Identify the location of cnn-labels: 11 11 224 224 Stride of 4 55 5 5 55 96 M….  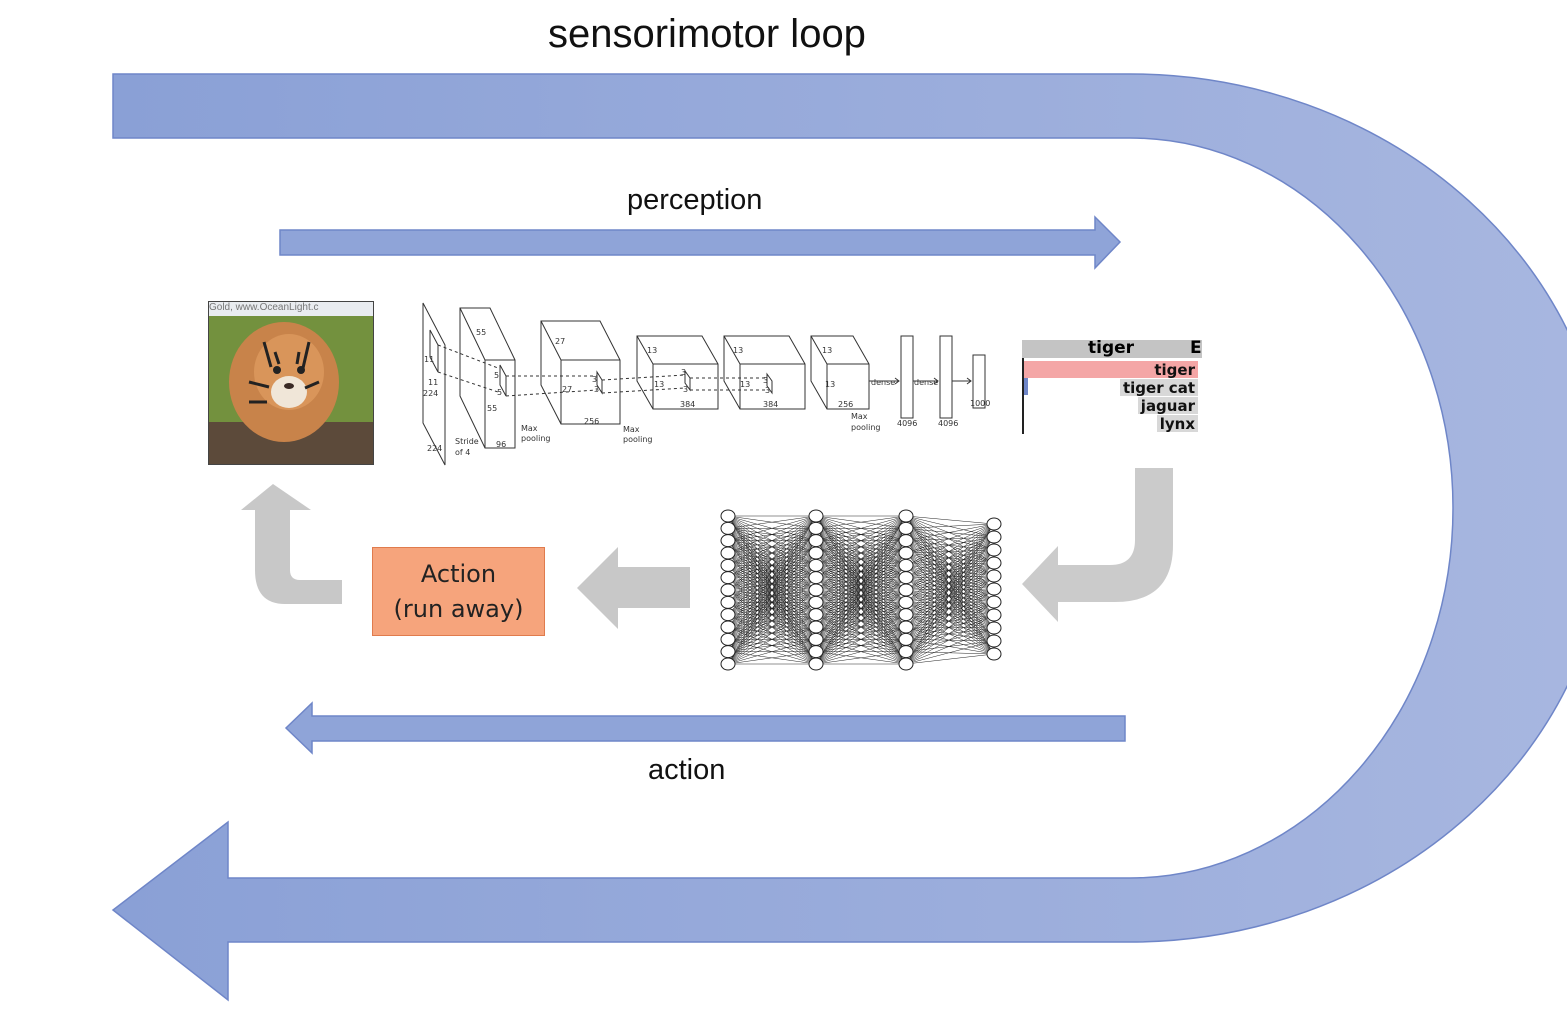
(706, 392).